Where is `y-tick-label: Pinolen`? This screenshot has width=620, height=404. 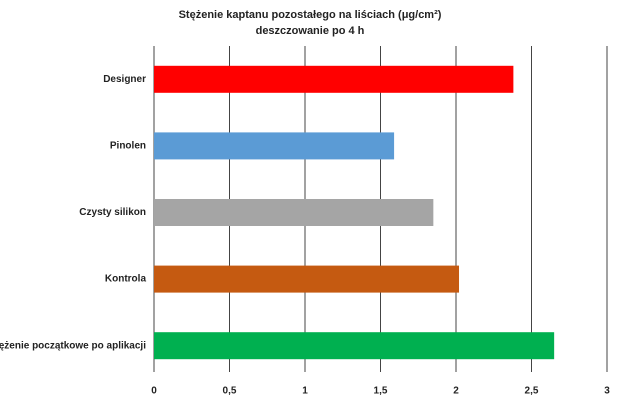 y-tick-label: Pinolen is located at coordinates (128, 146).